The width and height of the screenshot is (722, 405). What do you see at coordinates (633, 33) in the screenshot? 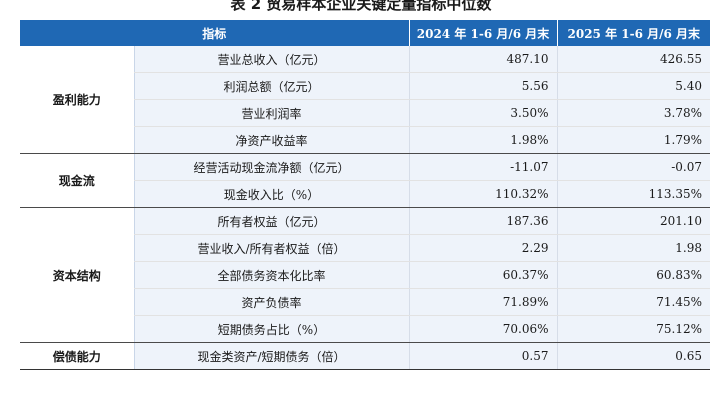
I see `header-2025: 2025 年 1-6 月/6 月末` at bounding box center [633, 33].